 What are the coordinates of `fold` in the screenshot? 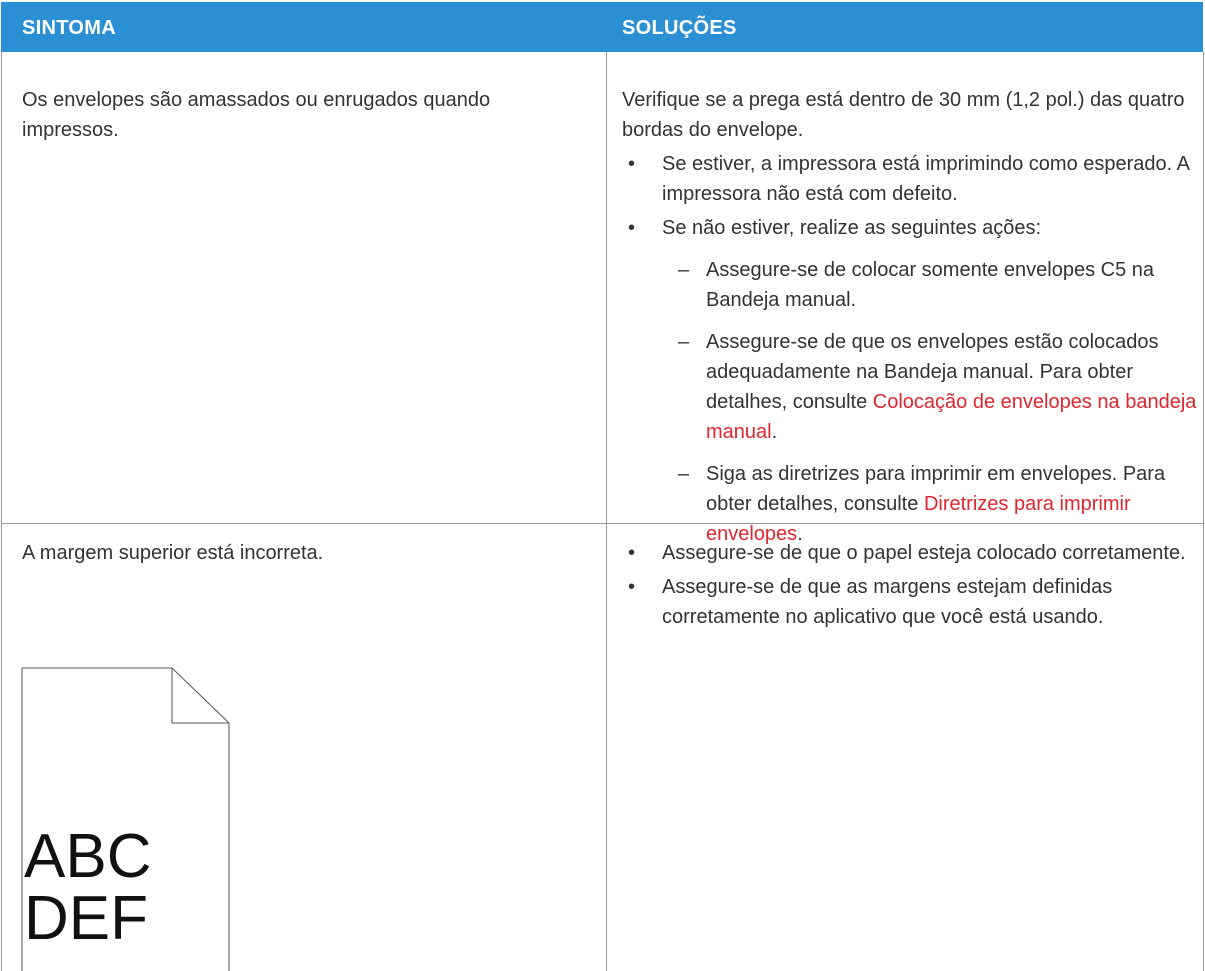 It's located at (200, 696).